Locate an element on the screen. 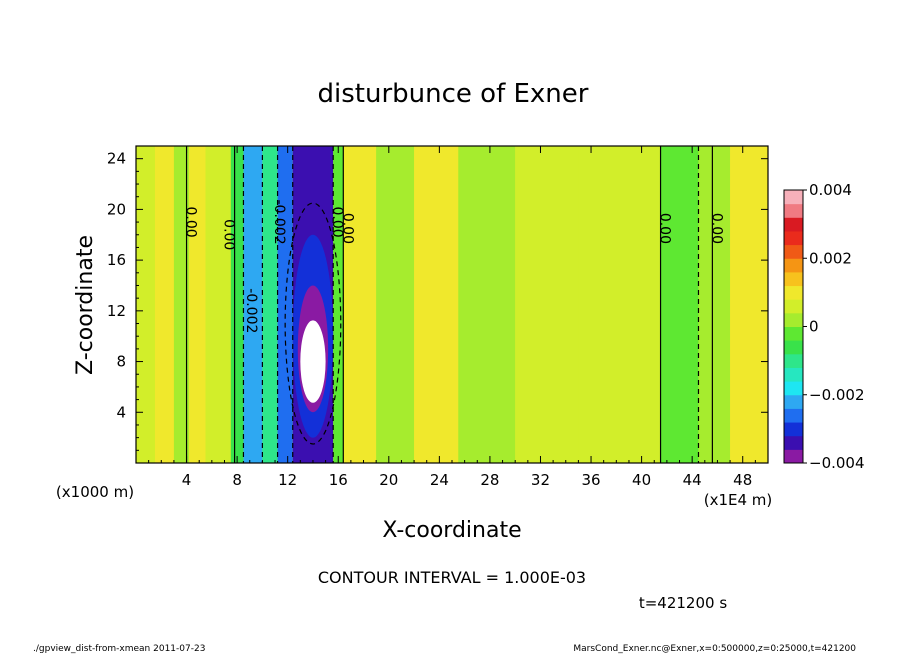 The width and height of the screenshot is (904, 654). colorbar is located at coordinates (793, 326).